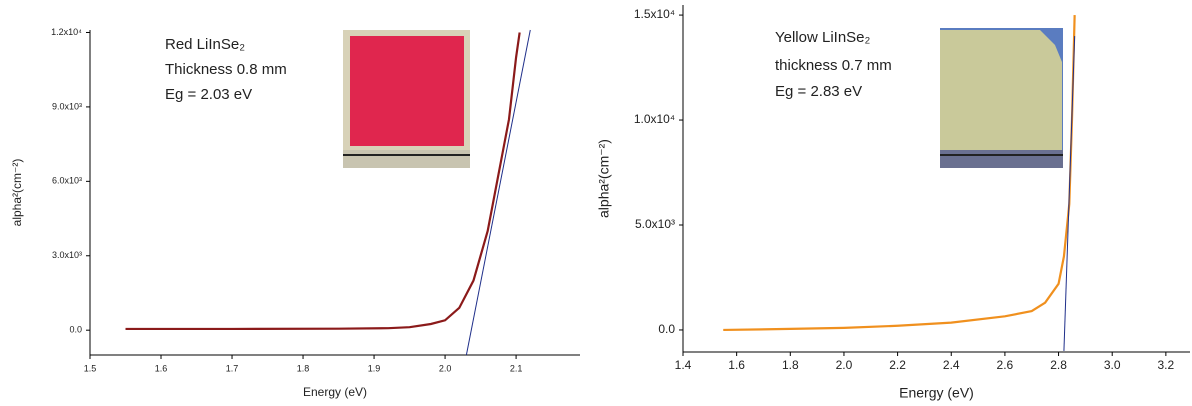 This screenshot has width=1192, height=406. What do you see at coordinates (1058, 365) in the screenshot?
I see `x-tick-label: 2.8` at bounding box center [1058, 365].